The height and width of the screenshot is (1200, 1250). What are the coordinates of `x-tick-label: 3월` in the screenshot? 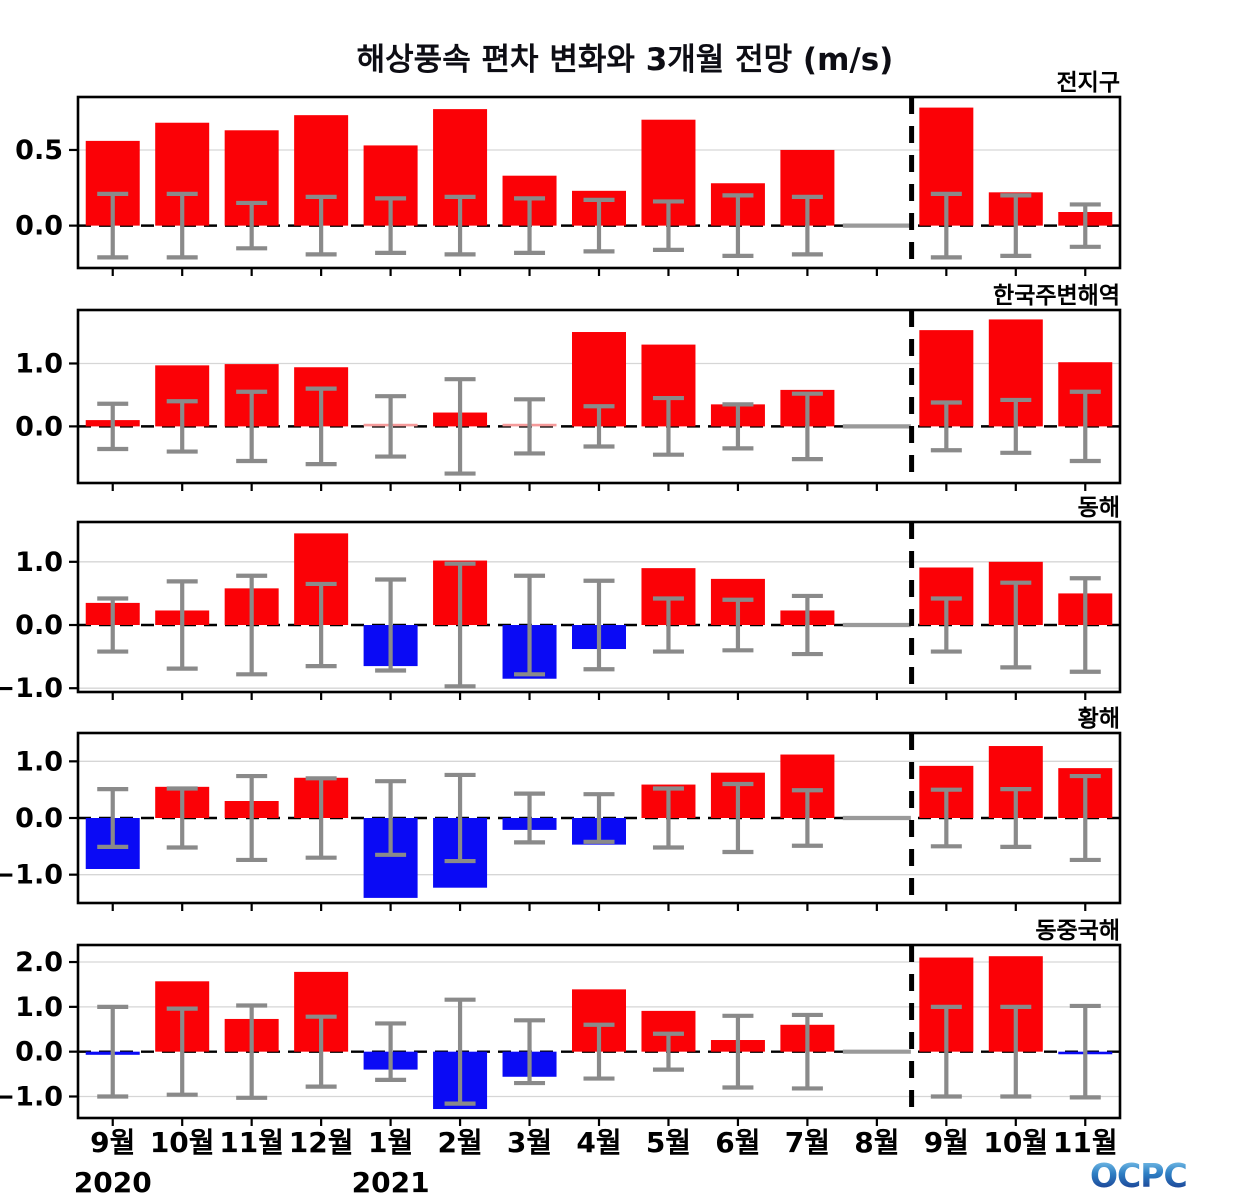 It's located at (529, 1142).